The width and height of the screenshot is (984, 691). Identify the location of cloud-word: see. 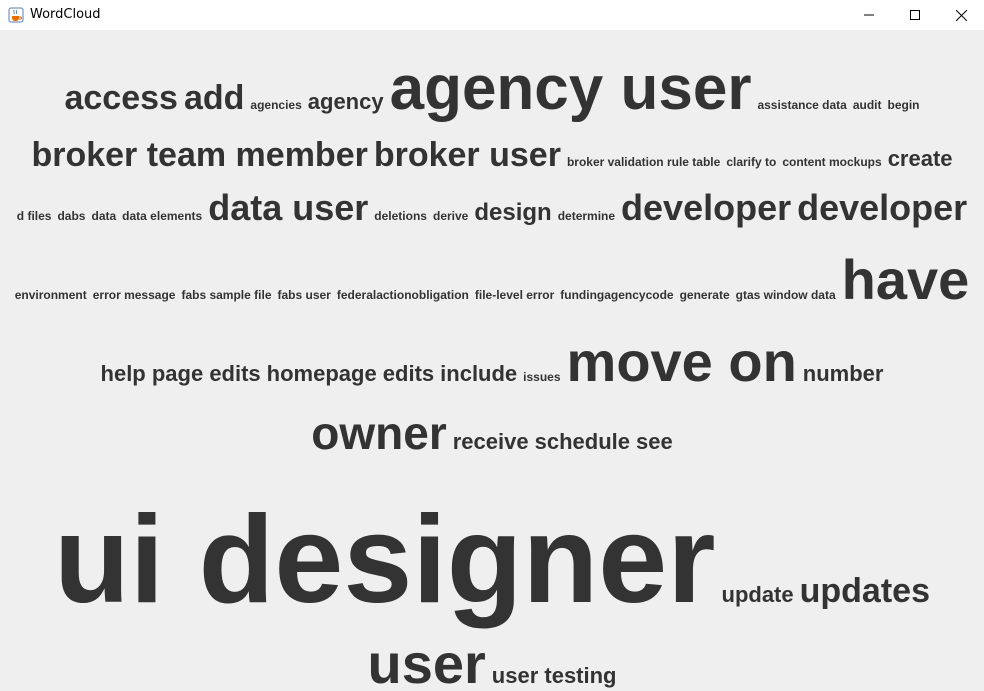
(654, 441).